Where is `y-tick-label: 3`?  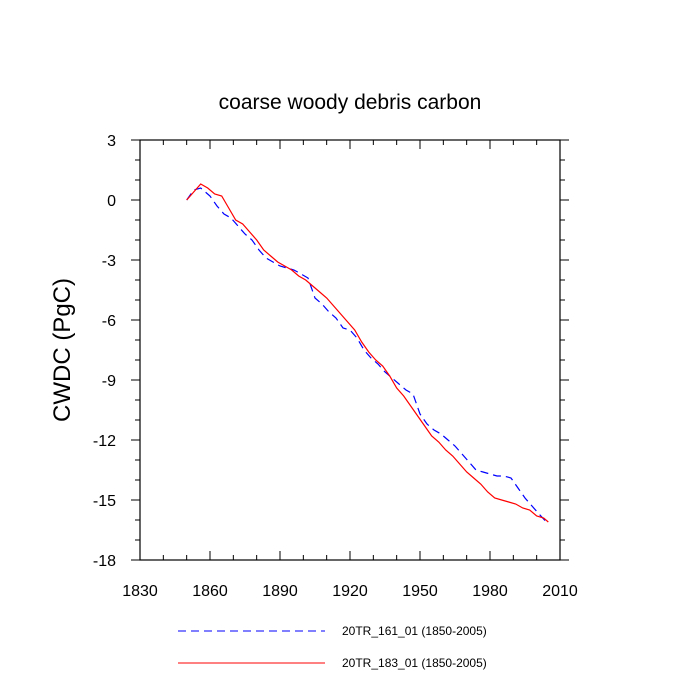 y-tick-label: 3 is located at coordinates (111, 141).